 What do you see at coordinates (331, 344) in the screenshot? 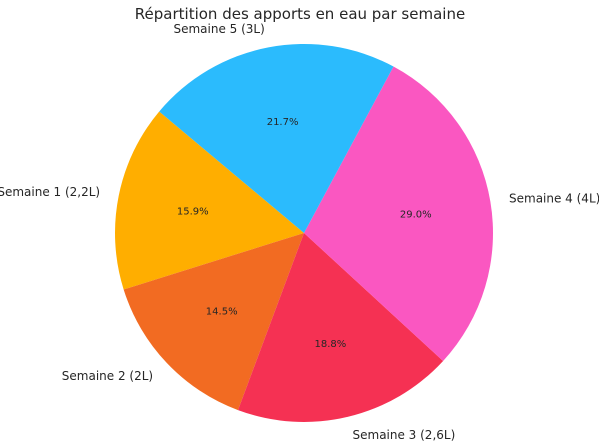
I see `pie-percent-label-3: 18.8%` at bounding box center [331, 344].